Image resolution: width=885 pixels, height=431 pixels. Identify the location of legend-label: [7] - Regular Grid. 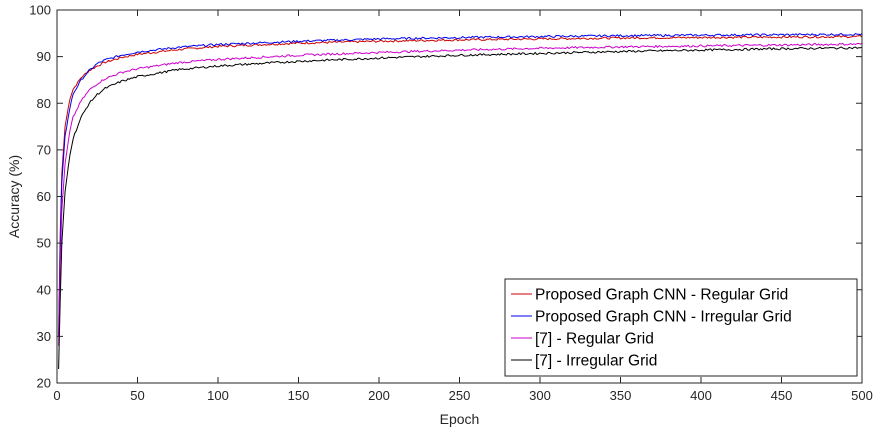
(594, 339).